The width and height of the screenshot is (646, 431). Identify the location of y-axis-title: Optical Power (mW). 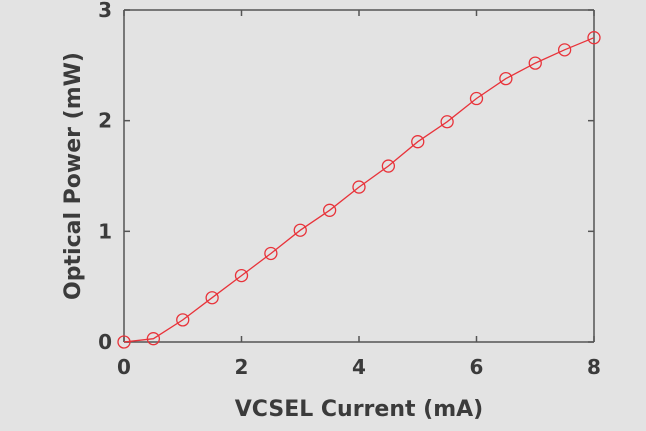
(73, 176).